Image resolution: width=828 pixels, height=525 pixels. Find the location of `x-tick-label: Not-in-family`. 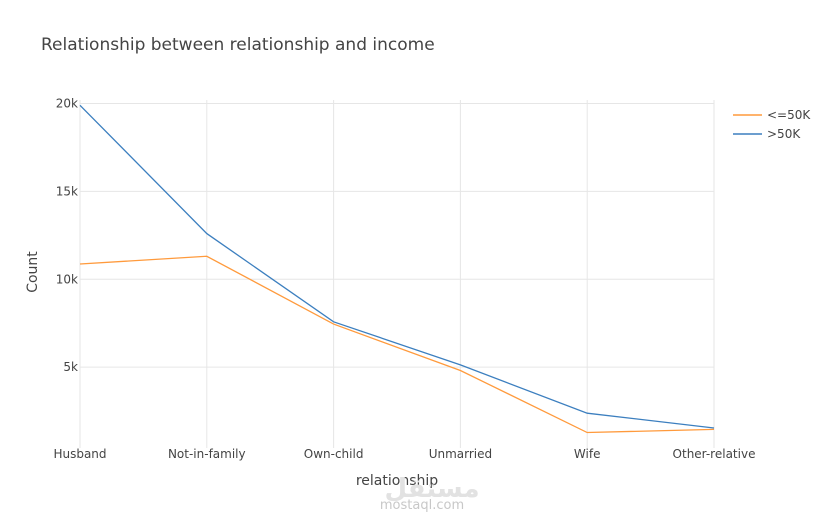

x-tick-label: Not-in-family is located at coordinates (207, 454).